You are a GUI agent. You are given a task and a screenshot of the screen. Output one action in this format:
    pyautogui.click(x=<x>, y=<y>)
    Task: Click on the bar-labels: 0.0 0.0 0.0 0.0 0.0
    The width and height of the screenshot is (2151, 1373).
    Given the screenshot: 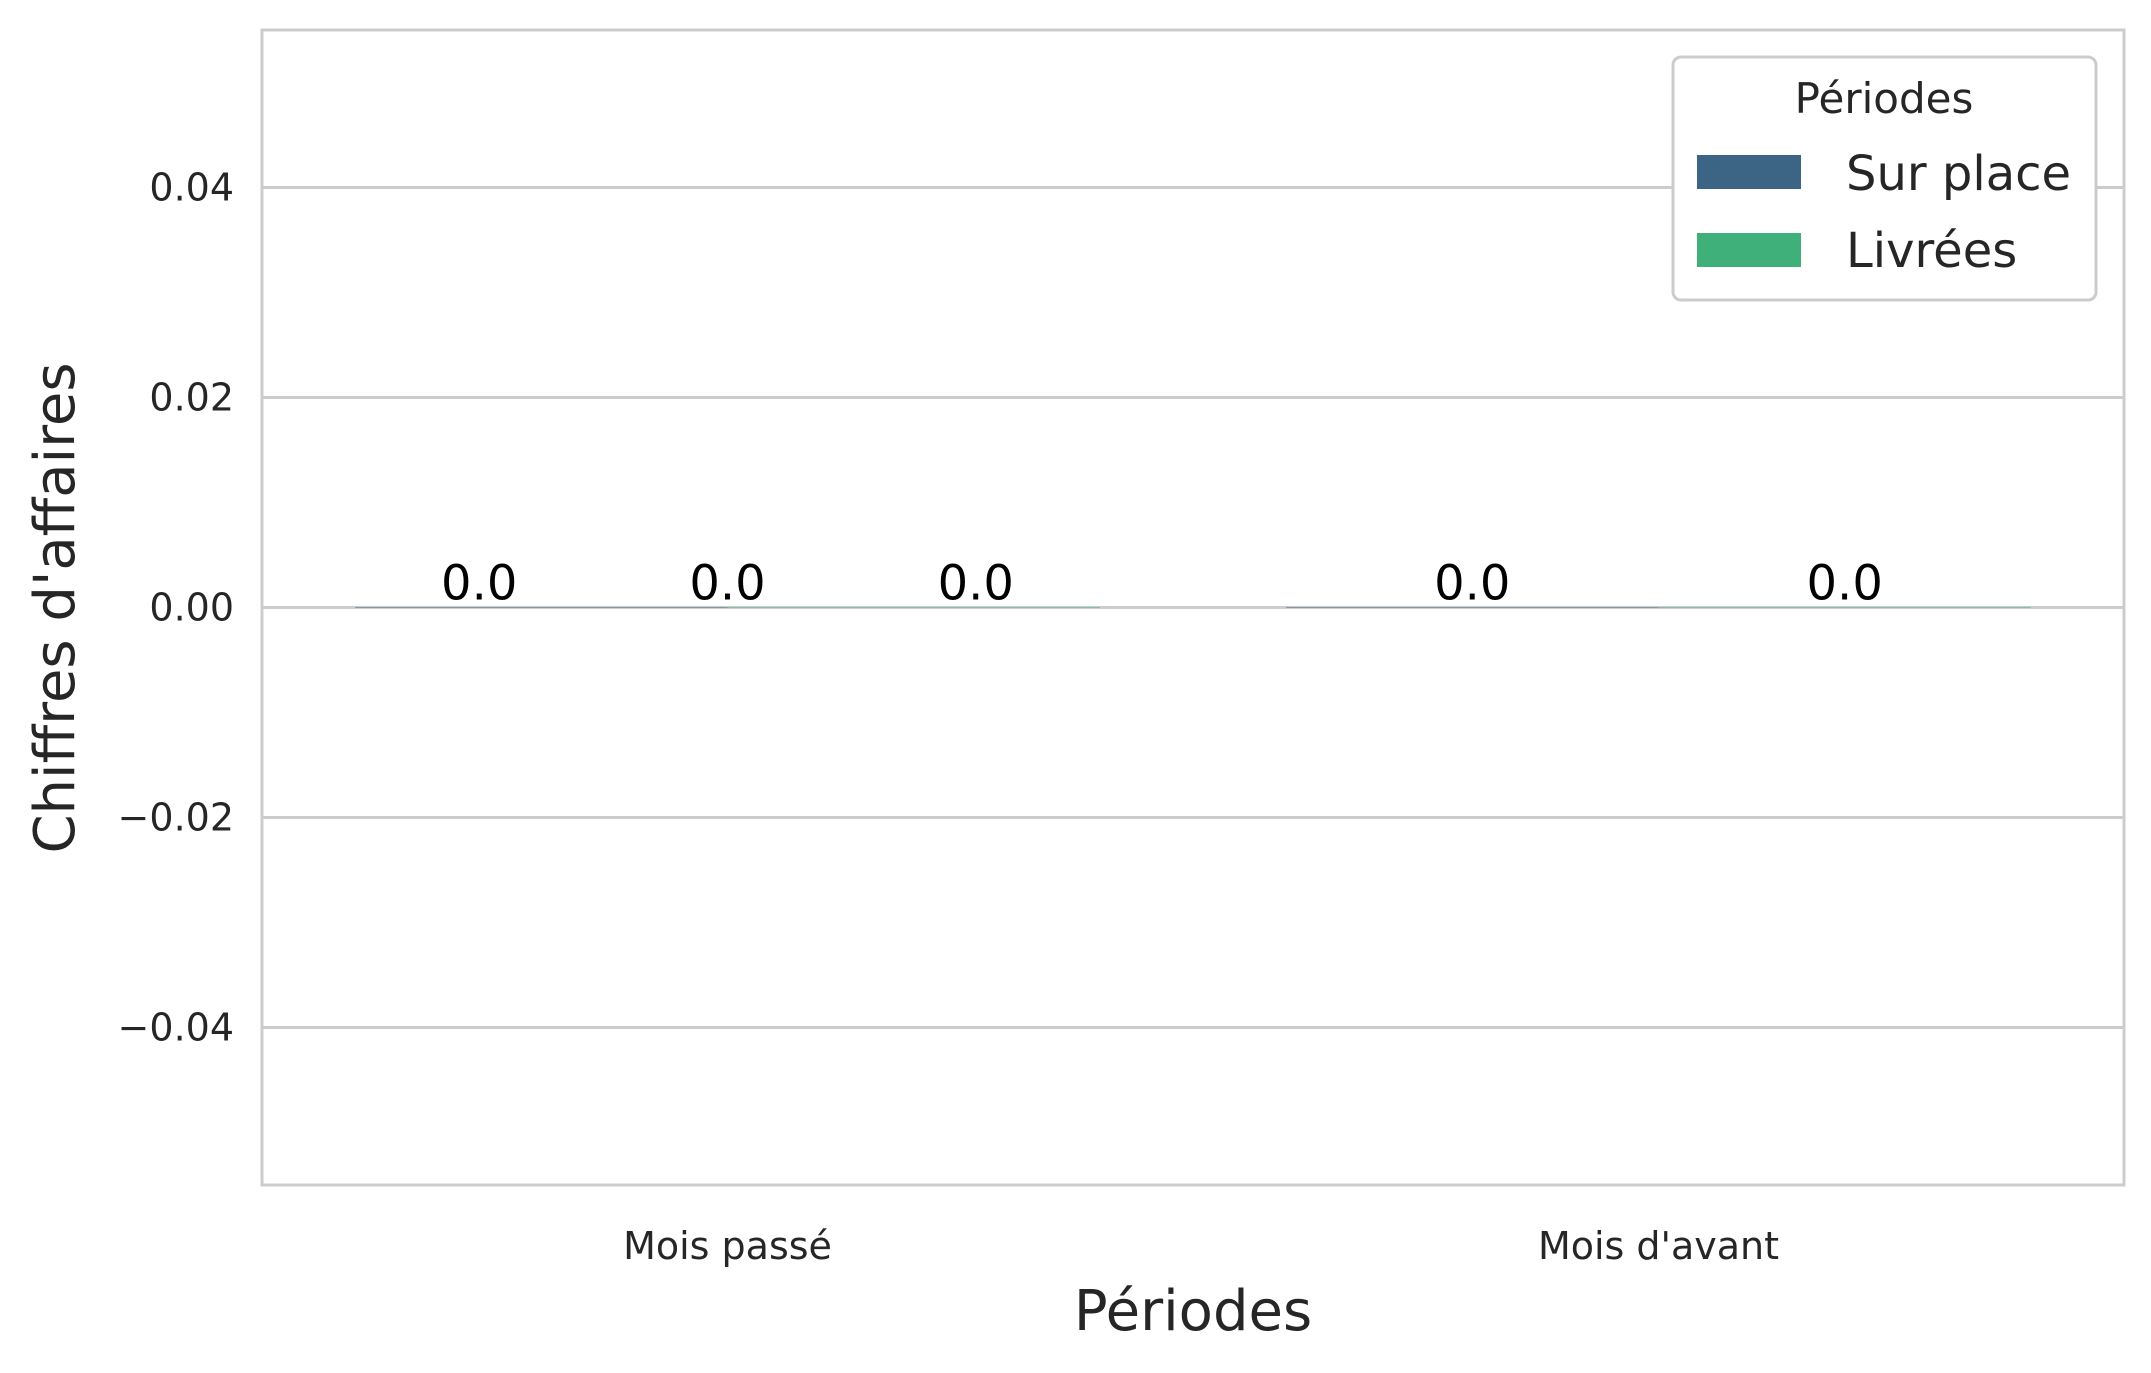 What is the action you would take?
    pyautogui.click(x=1162, y=584)
    